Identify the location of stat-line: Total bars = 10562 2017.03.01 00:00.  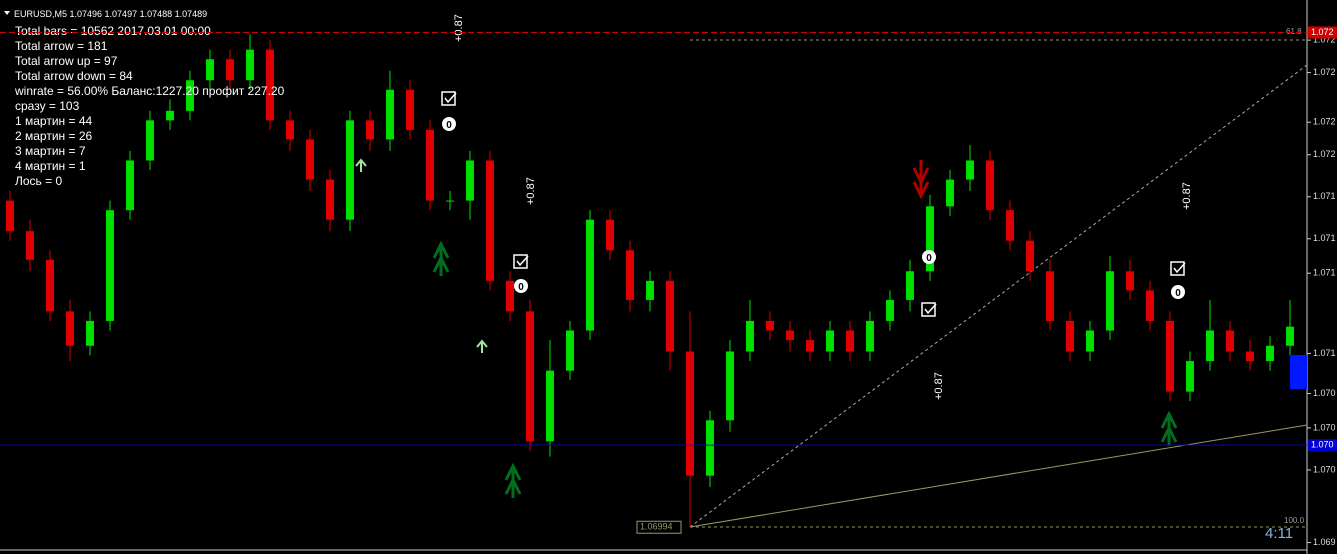
(113, 31).